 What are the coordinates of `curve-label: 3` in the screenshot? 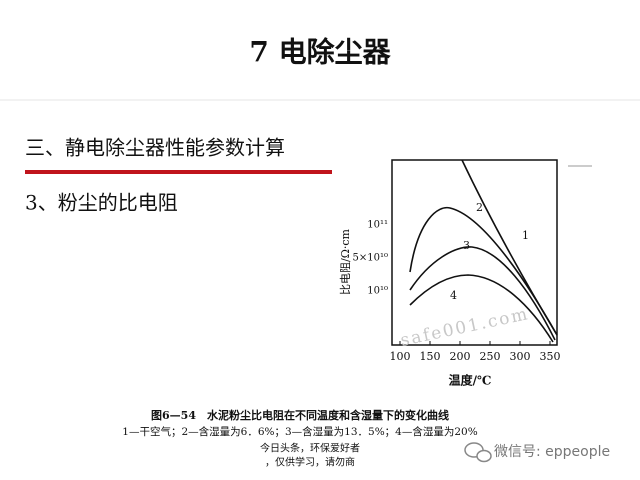 It's located at (466, 245).